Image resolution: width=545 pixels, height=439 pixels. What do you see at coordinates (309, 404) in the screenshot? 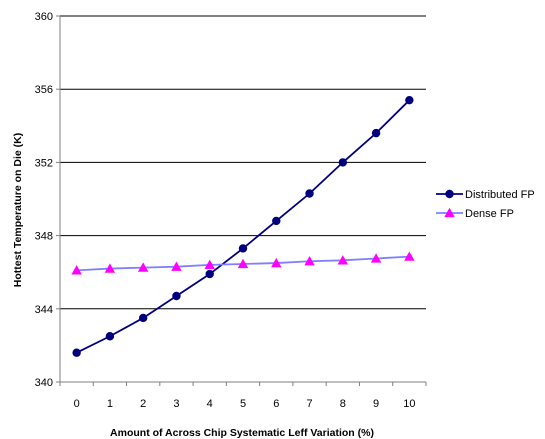
I see `x-tick-label: 7` at bounding box center [309, 404].